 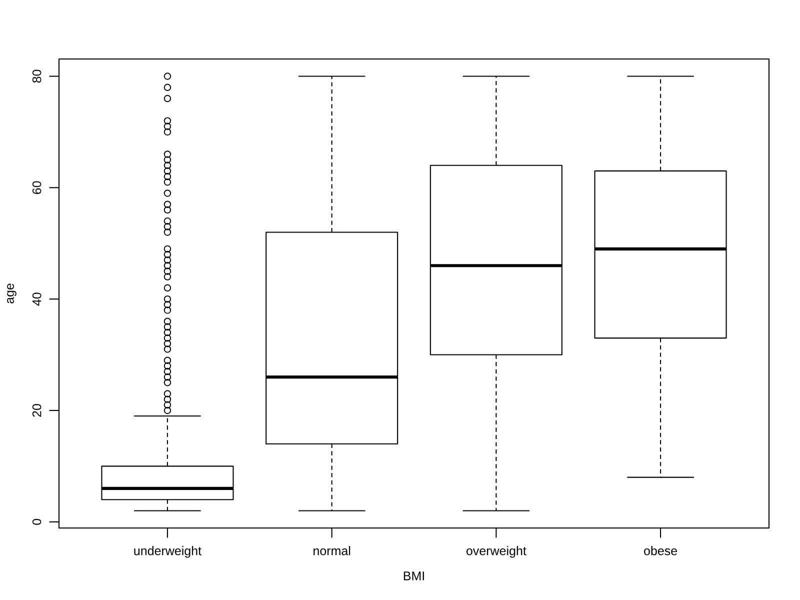 What do you see at coordinates (37, 521) in the screenshot?
I see `y-tick-label: 0` at bounding box center [37, 521].